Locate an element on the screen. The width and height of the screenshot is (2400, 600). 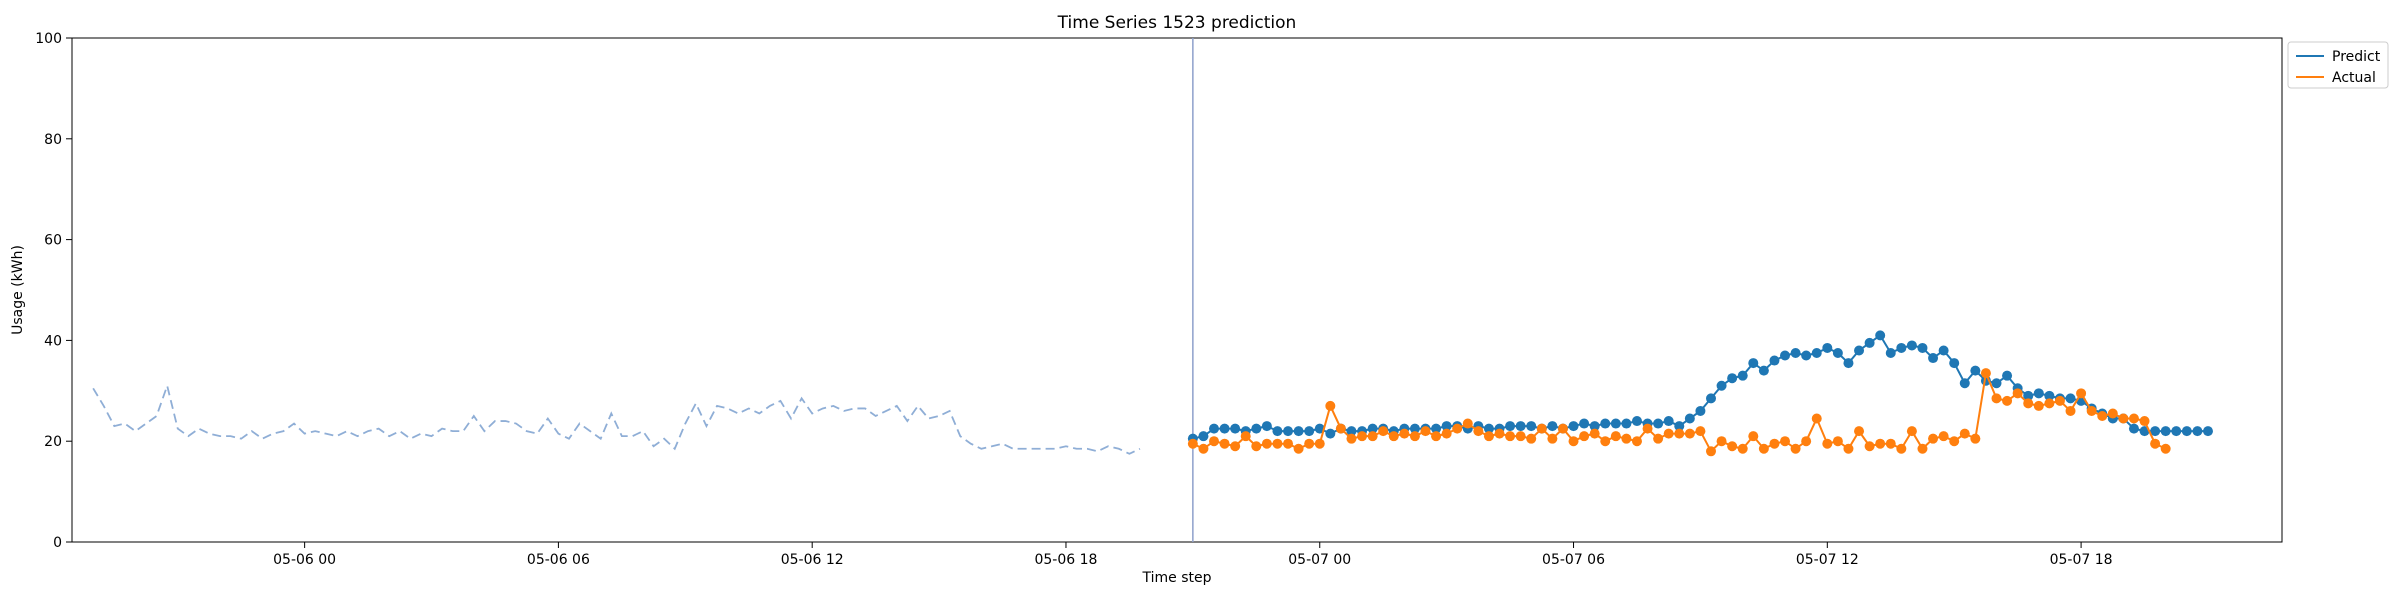
y-tick-label: 0 is located at coordinates (57, 543).